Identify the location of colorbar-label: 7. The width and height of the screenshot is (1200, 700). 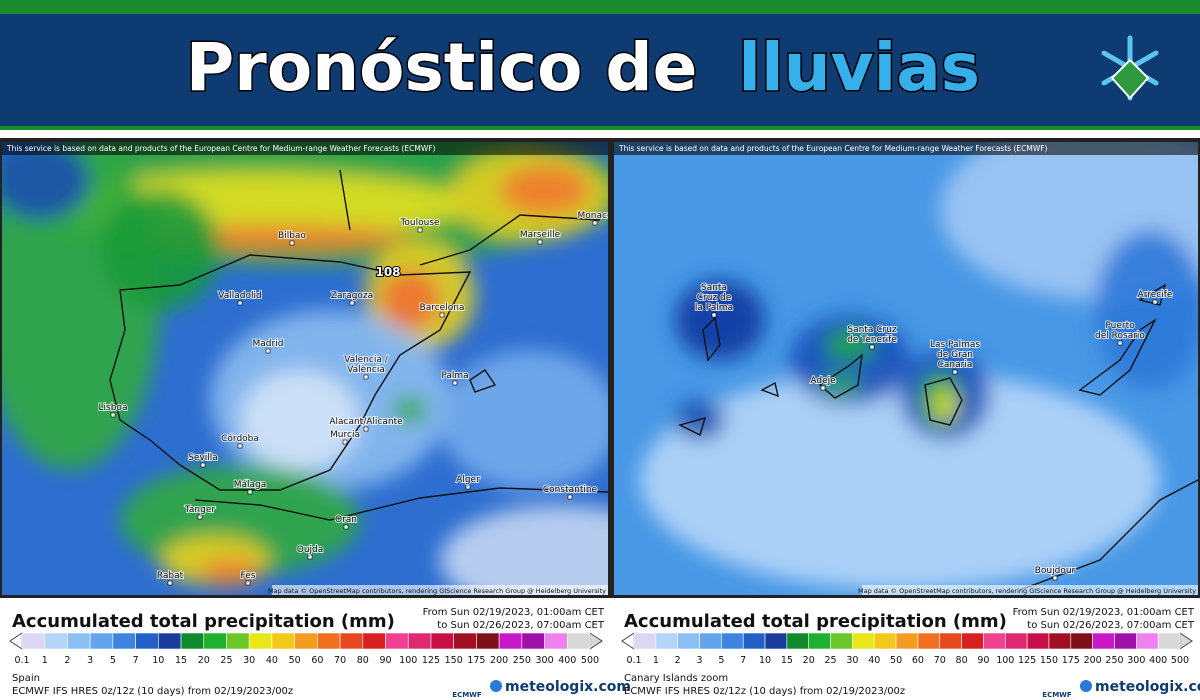
(136, 660).